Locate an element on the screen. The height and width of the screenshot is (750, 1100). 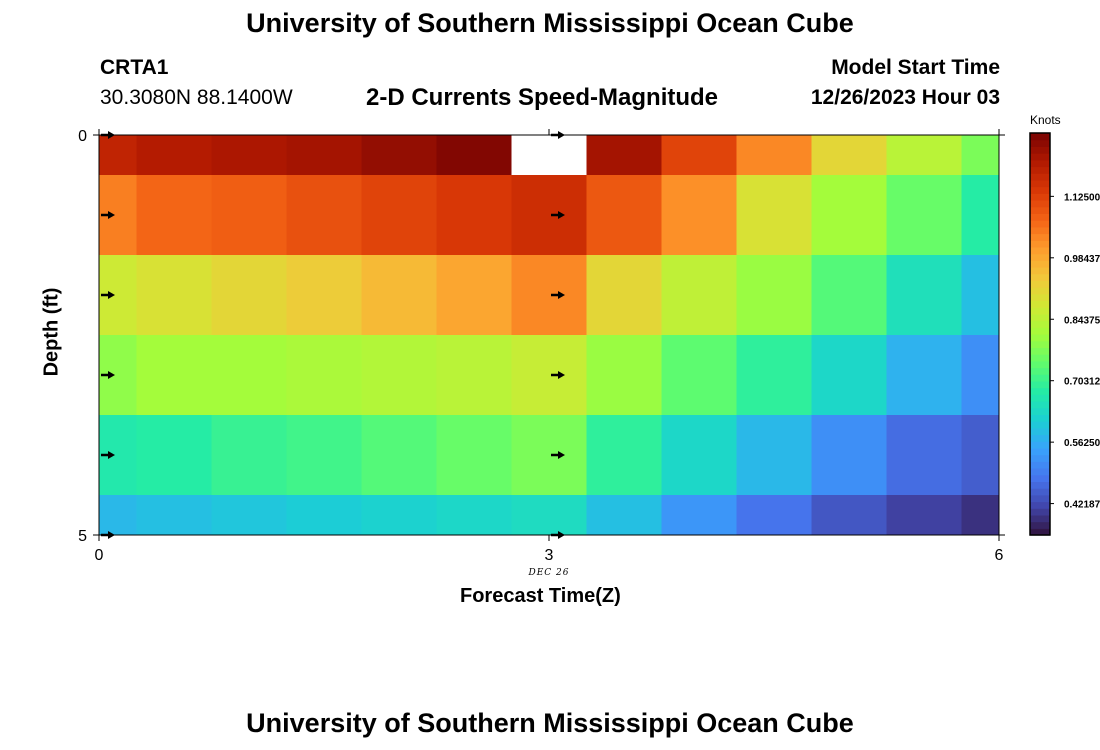
colorbar-tick-label: 0.84375 is located at coordinates (1082, 320).